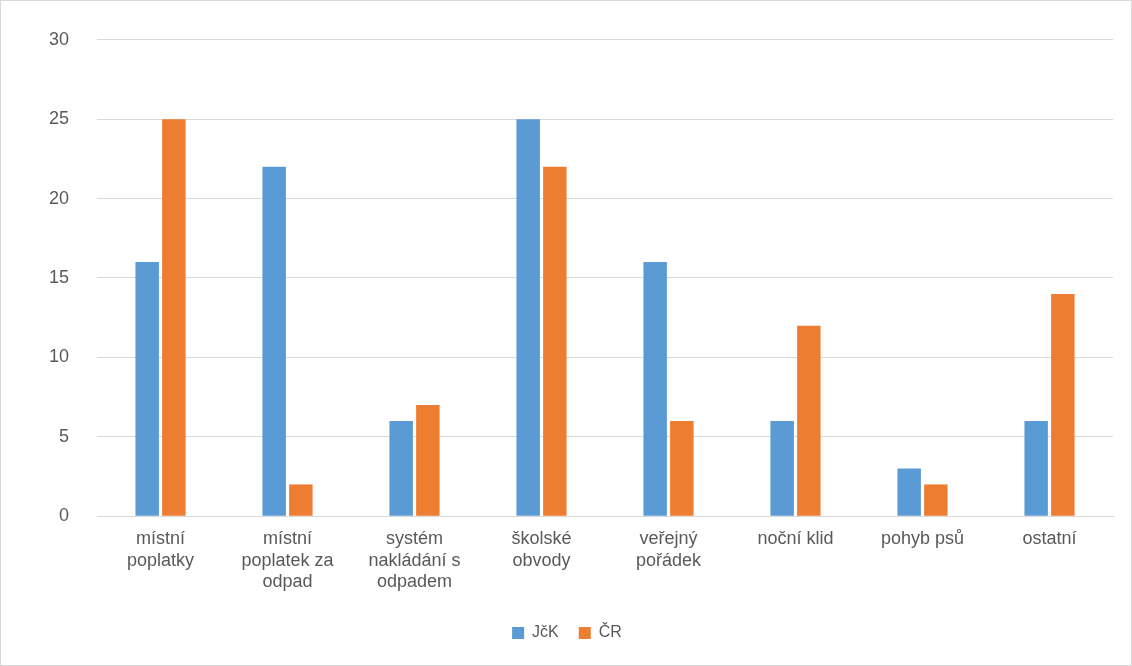 The height and width of the screenshot is (666, 1132). What do you see at coordinates (1049, 537) in the screenshot?
I see `x-tick-label: ostatní` at bounding box center [1049, 537].